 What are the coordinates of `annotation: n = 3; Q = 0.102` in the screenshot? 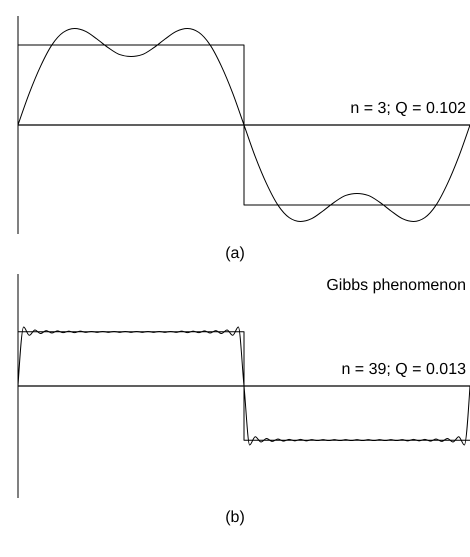 It's located at (408, 109).